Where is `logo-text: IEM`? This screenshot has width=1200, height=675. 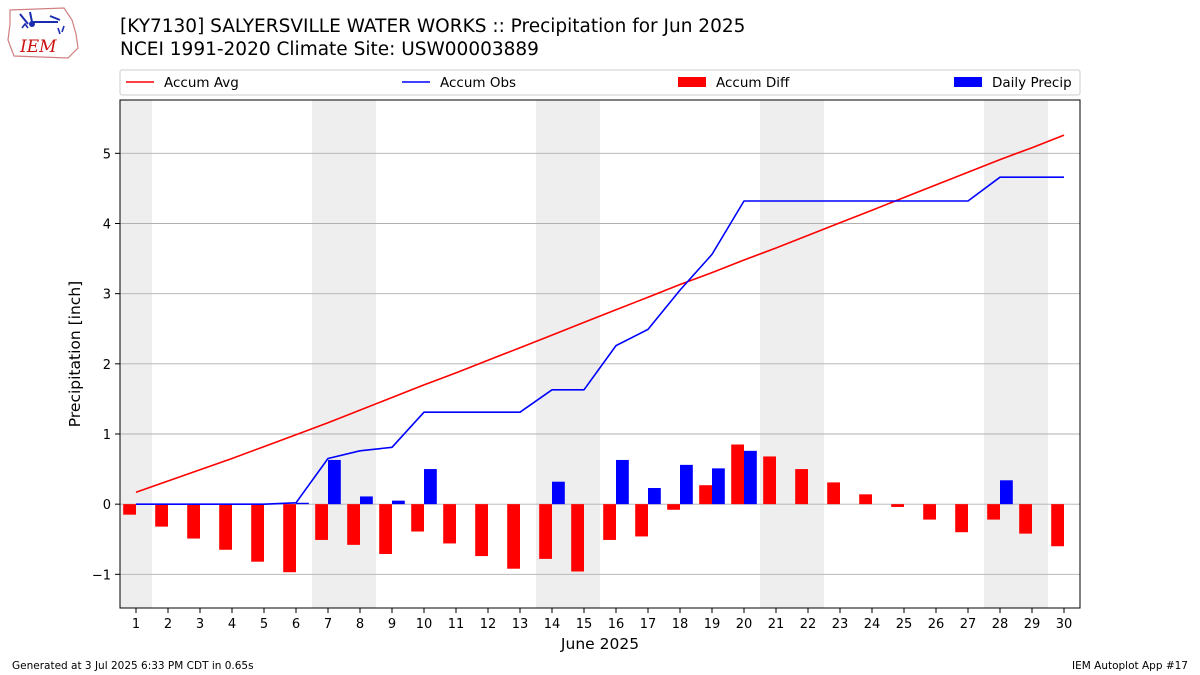 logo-text: IEM is located at coordinates (38, 47).